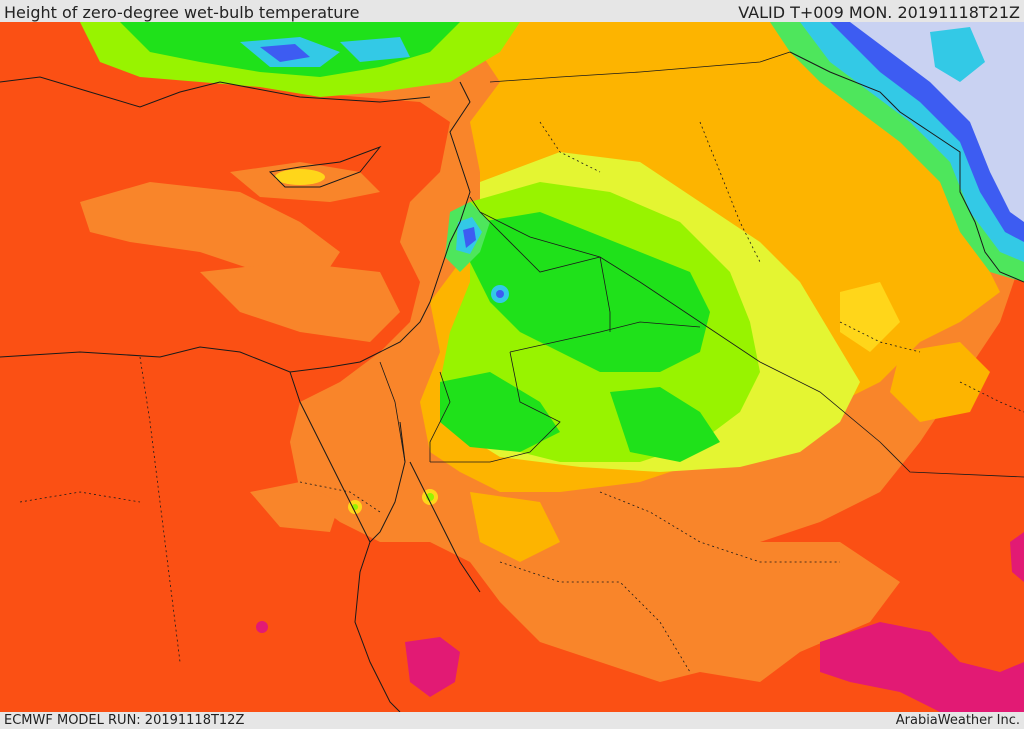 This screenshot has height=729, width=1024. Describe the element at coordinates (1017, 557) in the screenshot. I see `magenta-edge` at that location.